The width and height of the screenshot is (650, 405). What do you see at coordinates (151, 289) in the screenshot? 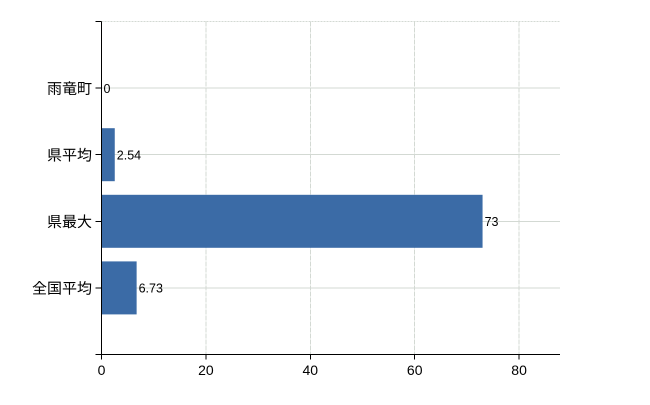
I see `svg-text: 6.73` at bounding box center [151, 289].